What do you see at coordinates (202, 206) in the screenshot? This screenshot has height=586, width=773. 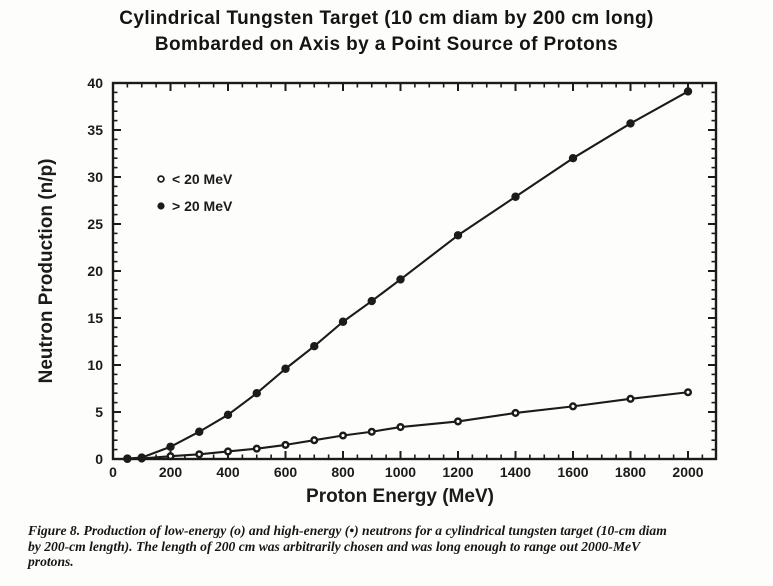 I see `legend-label: > 20 MeV` at bounding box center [202, 206].